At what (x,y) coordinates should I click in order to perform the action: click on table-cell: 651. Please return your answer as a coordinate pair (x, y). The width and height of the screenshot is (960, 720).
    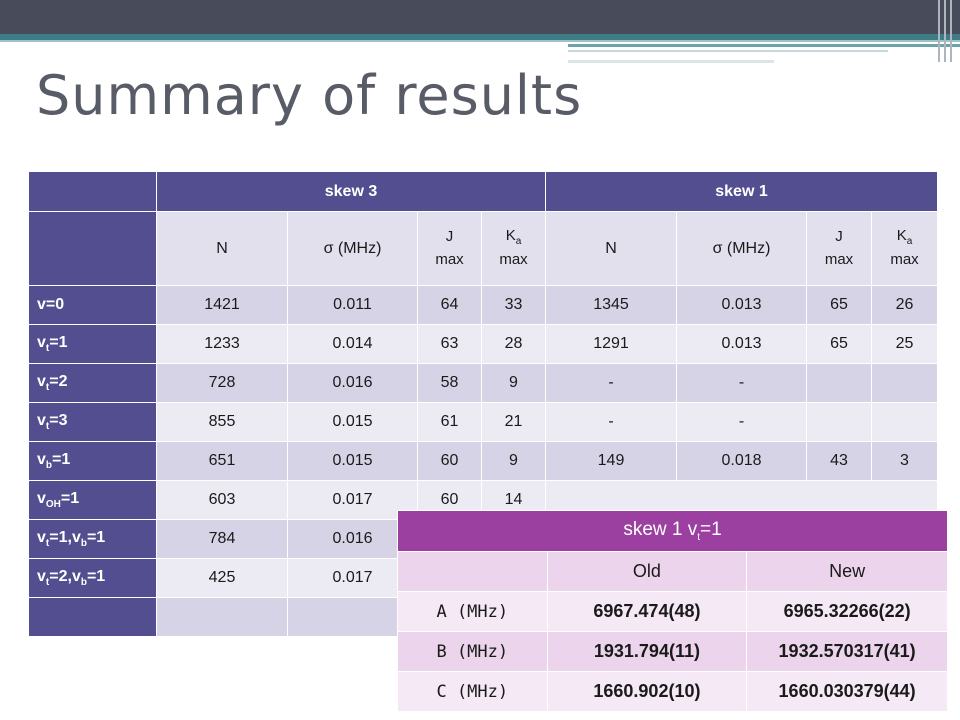
    Looking at the image, I should click on (222, 461).